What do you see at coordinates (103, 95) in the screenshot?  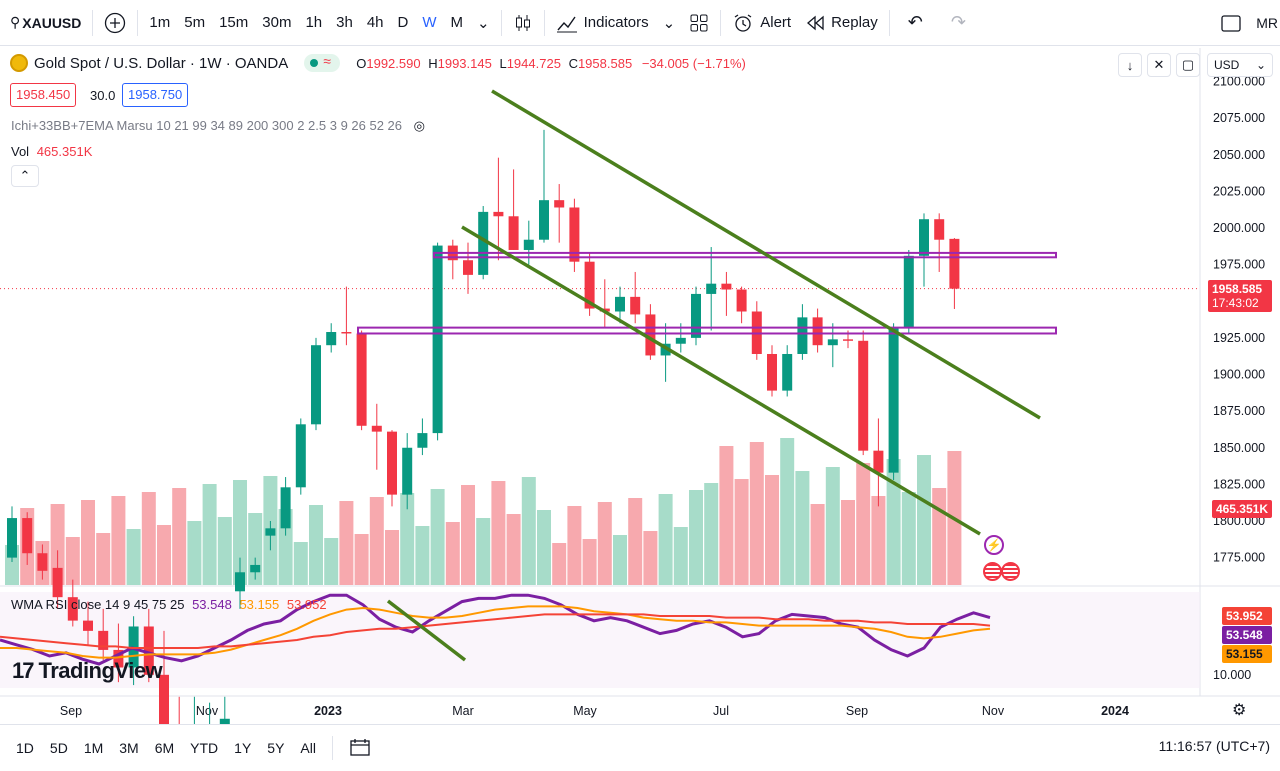 I see `spread-value: 30.0` at bounding box center [103, 95].